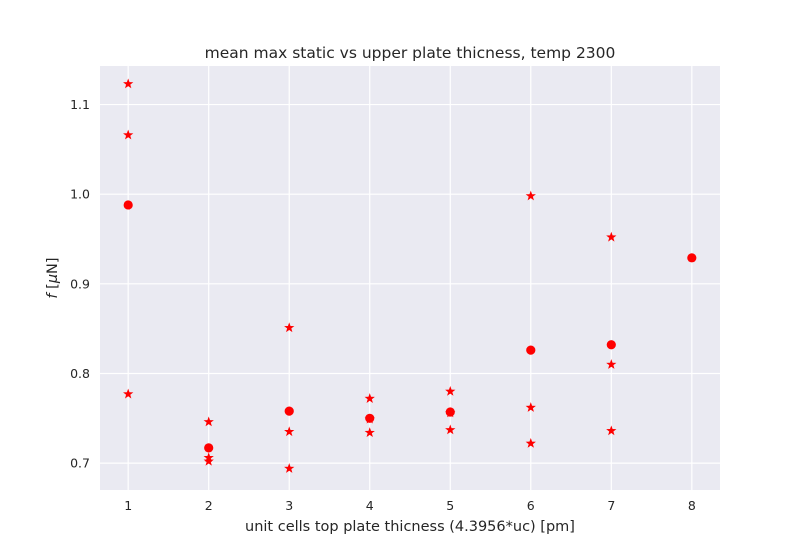 The width and height of the screenshot is (800, 550). I want to click on y-axis-label-bracket: [, so click(53, 288).